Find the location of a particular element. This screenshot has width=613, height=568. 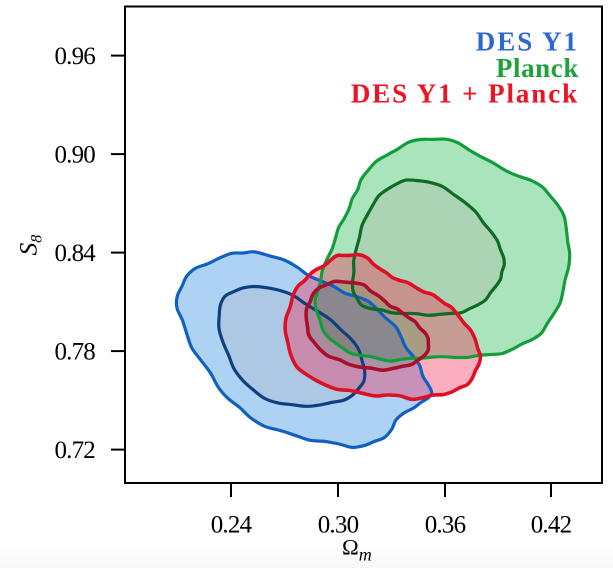

svg-text: 0.42 is located at coordinates (551, 525).